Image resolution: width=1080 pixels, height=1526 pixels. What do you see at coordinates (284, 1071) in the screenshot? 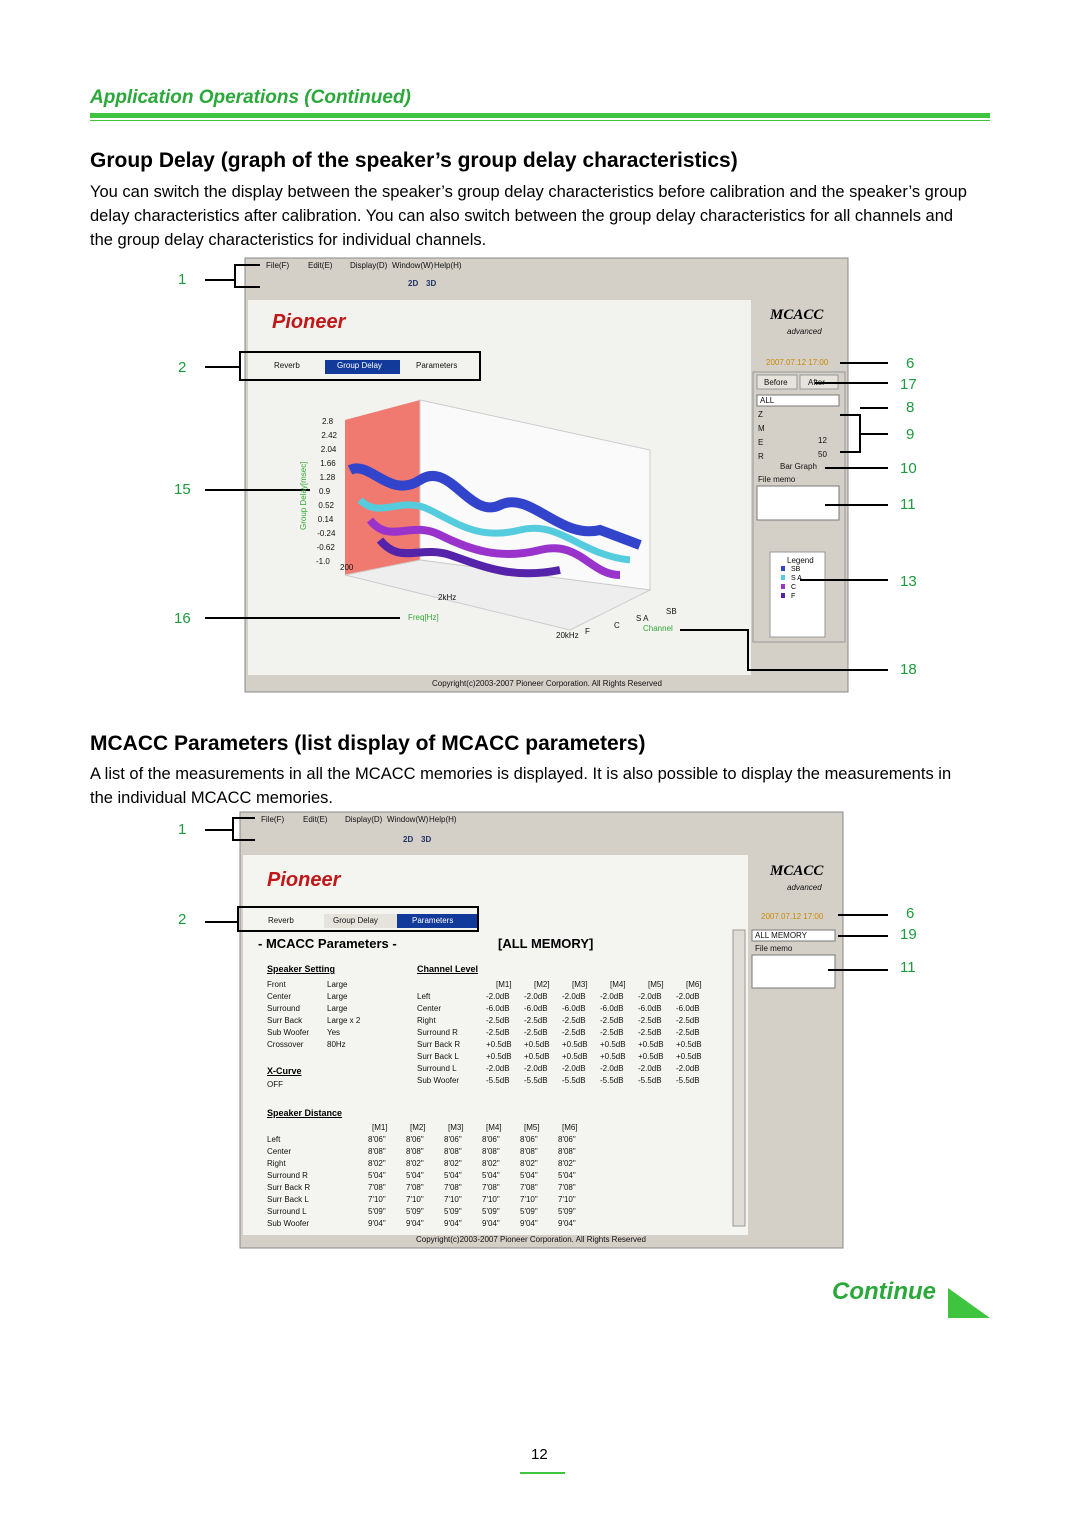
I see `section-title: X-Curve` at bounding box center [284, 1071].